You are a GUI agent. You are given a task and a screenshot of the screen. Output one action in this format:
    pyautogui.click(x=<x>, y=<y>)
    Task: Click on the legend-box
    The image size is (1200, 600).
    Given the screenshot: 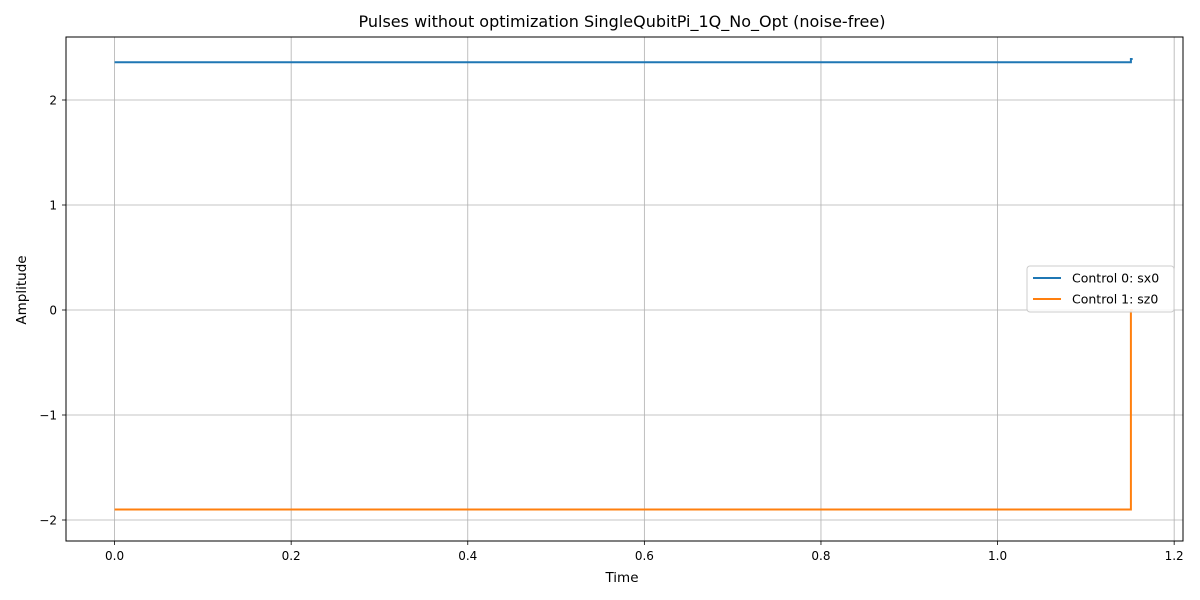 What is the action you would take?
    pyautogui.click(x=1100, y=289)
    